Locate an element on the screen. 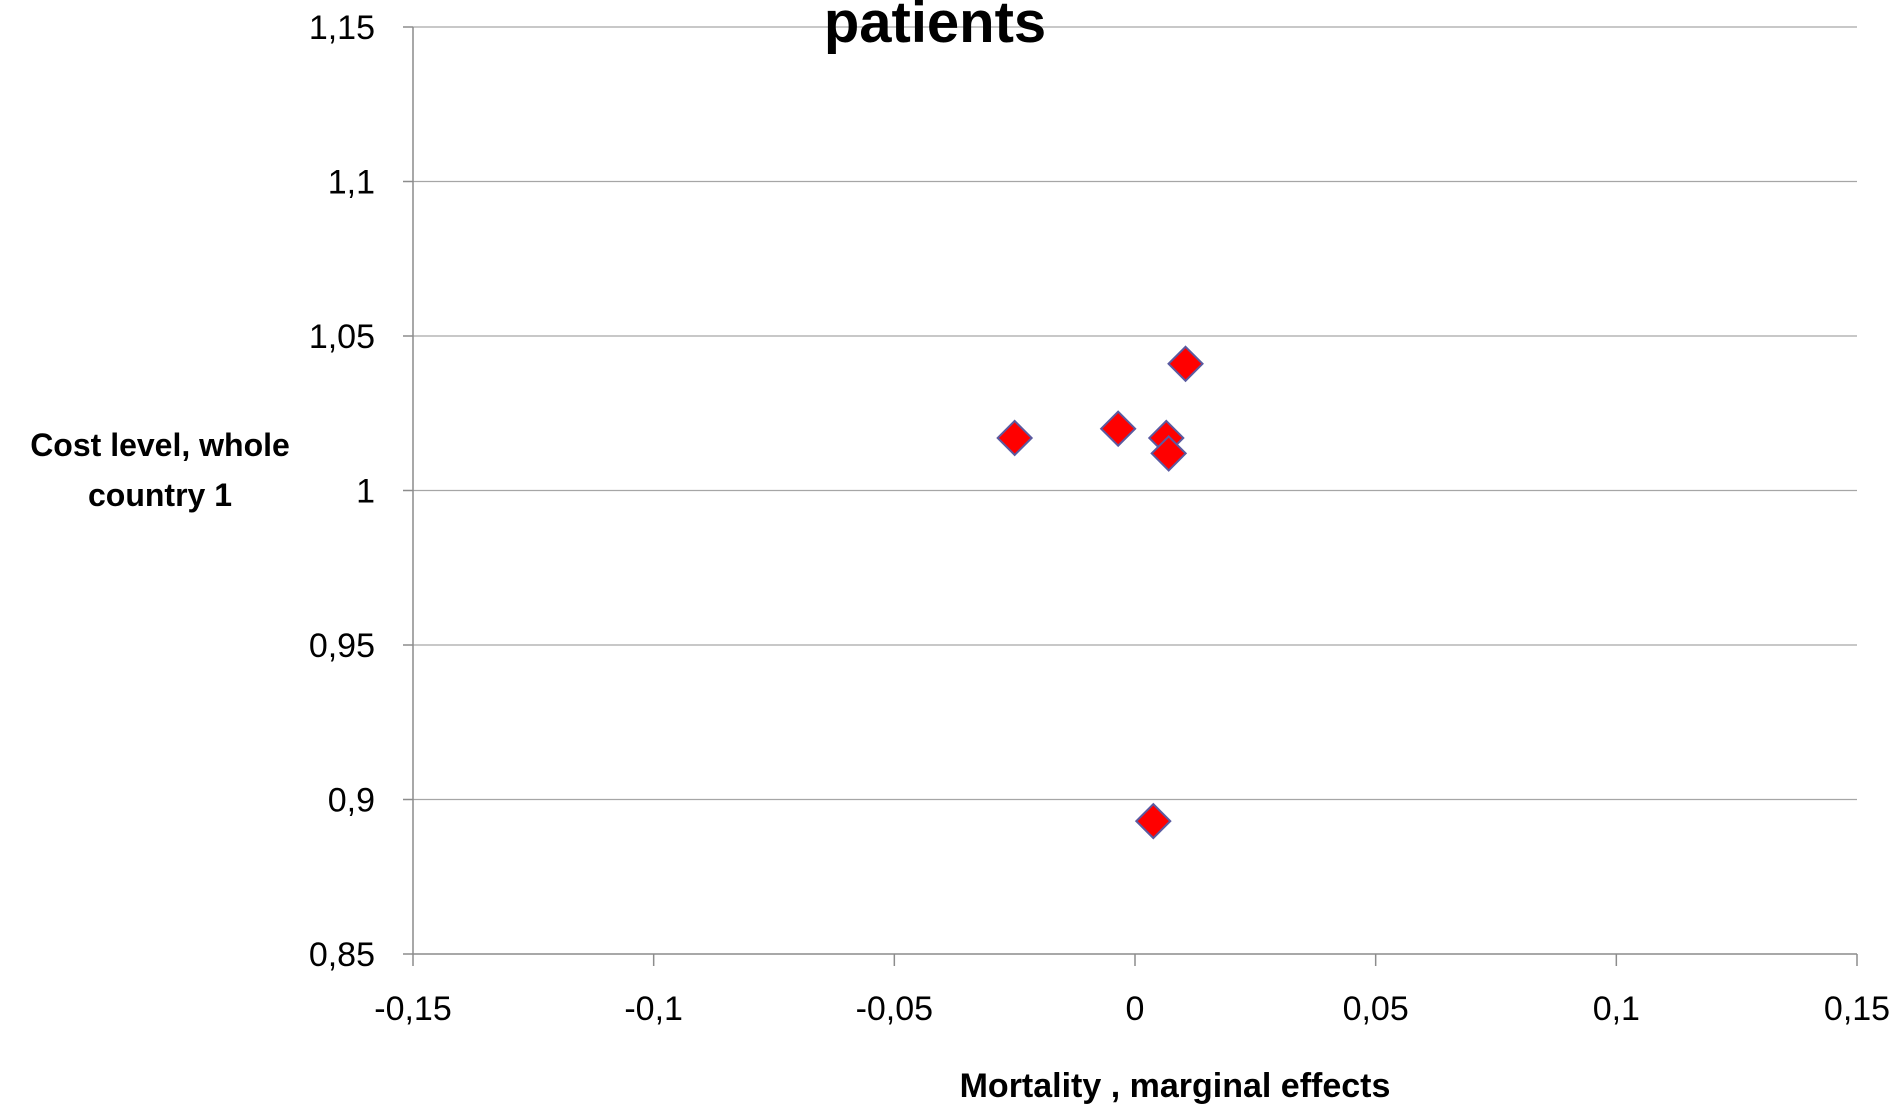 The width and height of the screenshot is (1897, 1109). x-tick-label: -0,1 is located at coordinates (653, 1009).